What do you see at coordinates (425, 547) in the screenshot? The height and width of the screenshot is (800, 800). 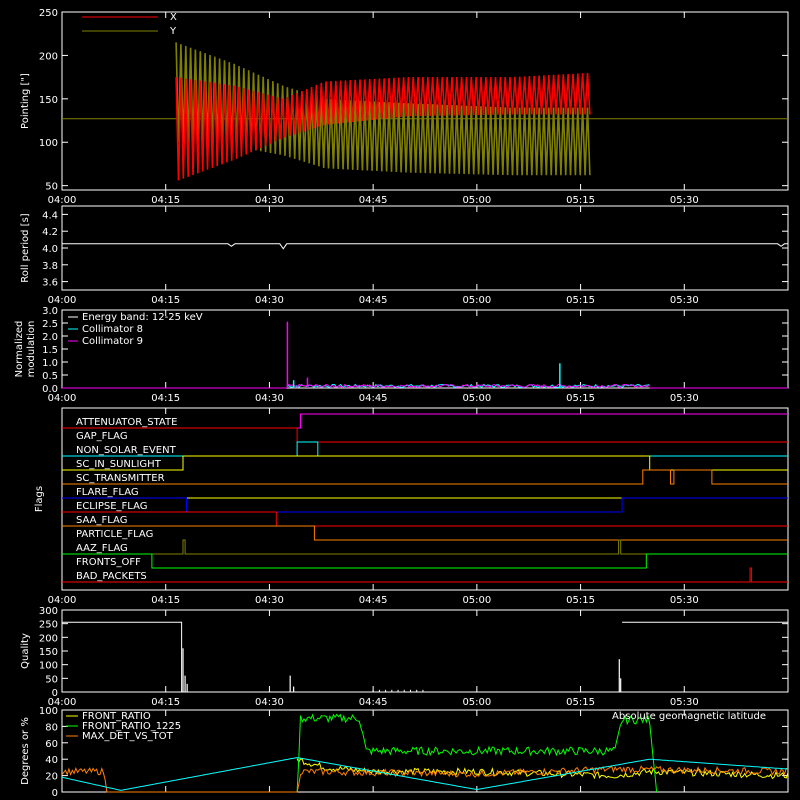 I see `flag-line-aaz_flag` at bounding box center [425, 547].